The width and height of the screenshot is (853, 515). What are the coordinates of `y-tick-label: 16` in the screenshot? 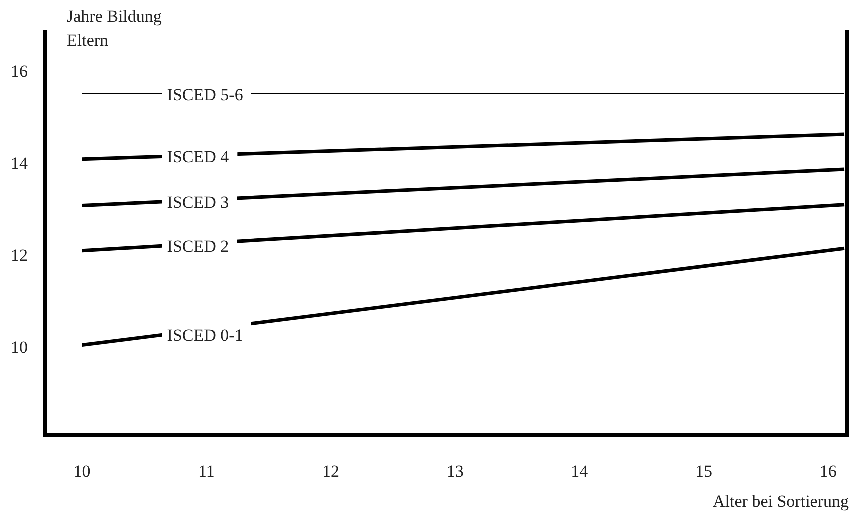 It's located at (19, 71).